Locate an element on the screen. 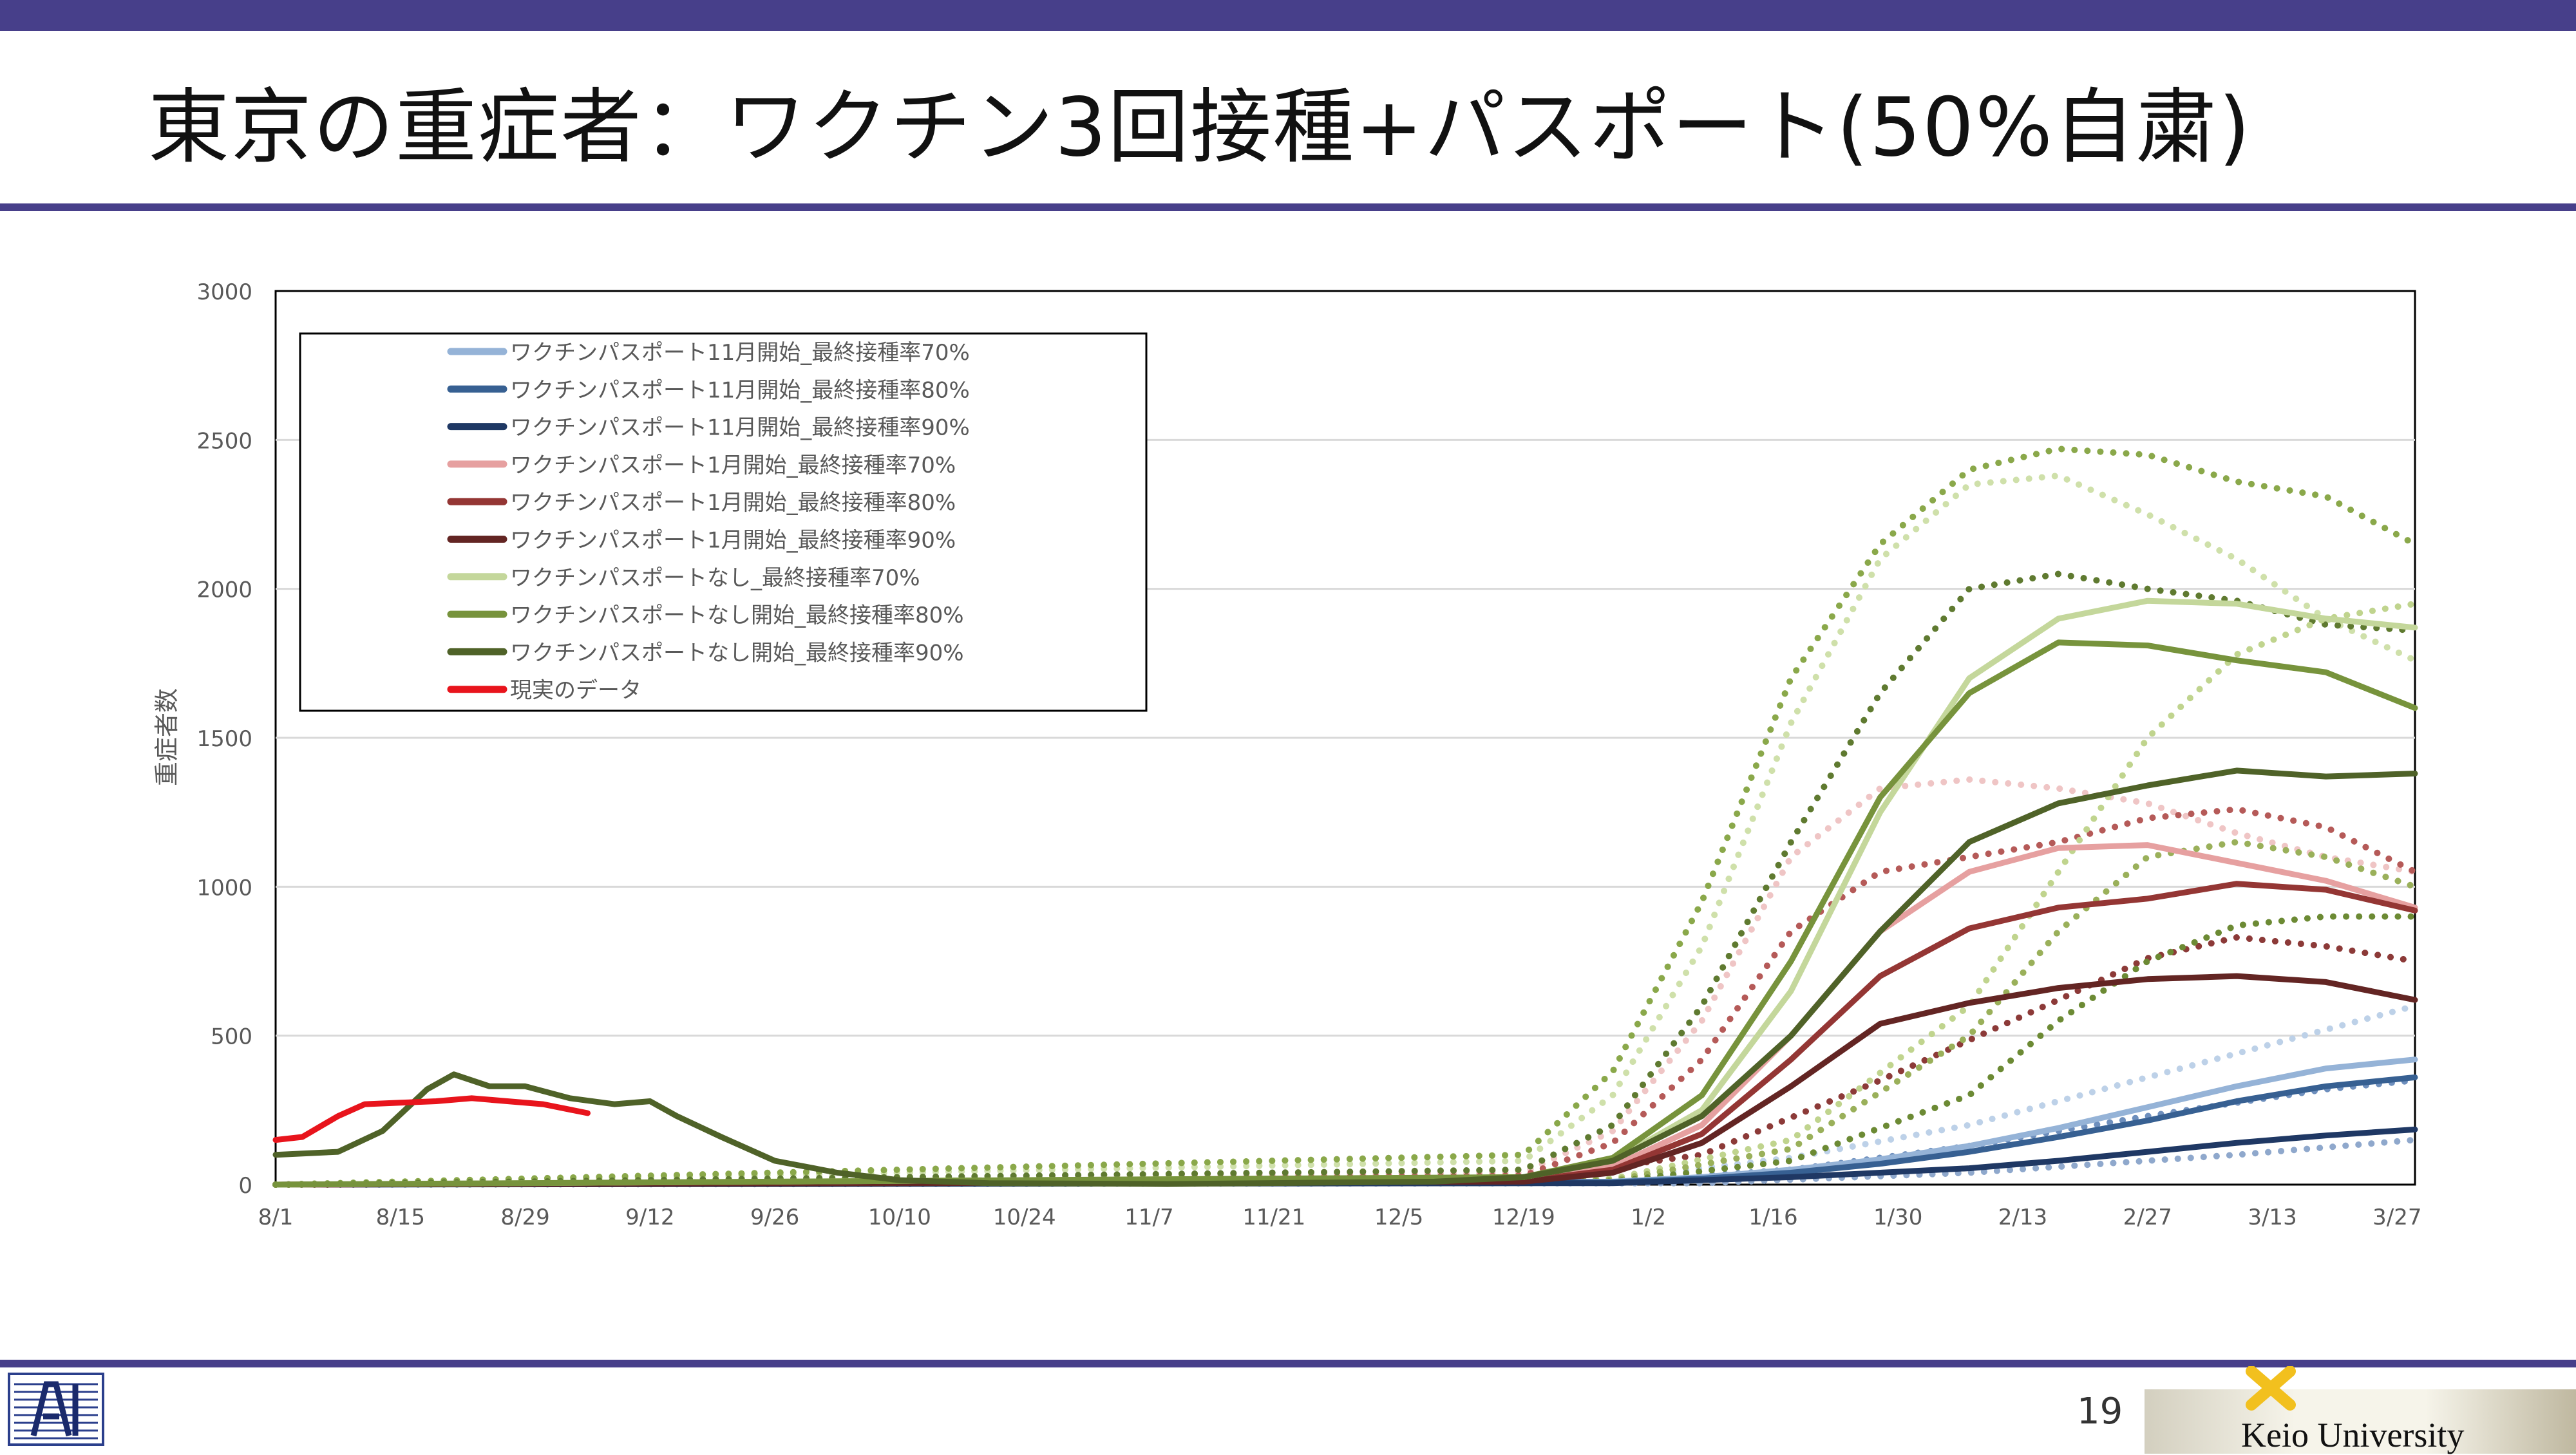 The width and height of the screenshot is (2576, 1455). y-tick-label: 2000 is located at coordinates (224, 590).